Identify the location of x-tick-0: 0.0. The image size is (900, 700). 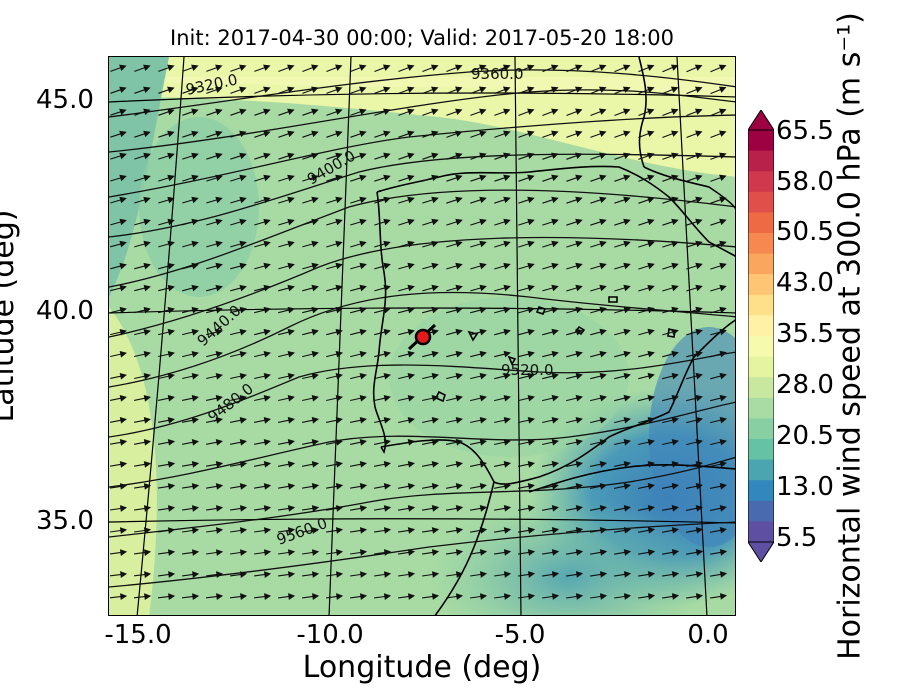
(708, 635).